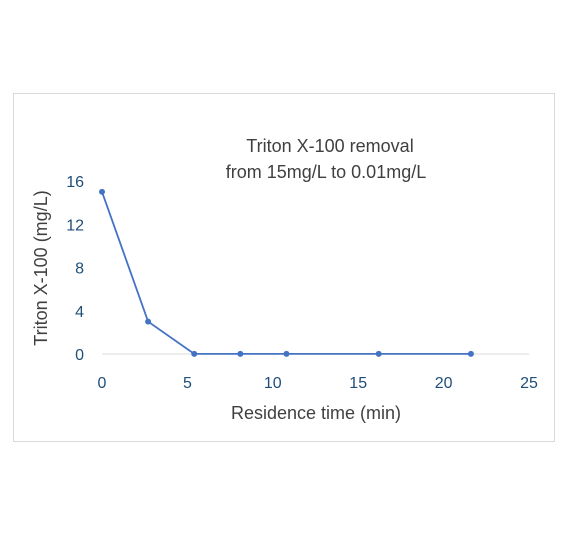 This screenshot has width=570, height=550. I want to click on y-tick-label: 16, so click(75, 182).